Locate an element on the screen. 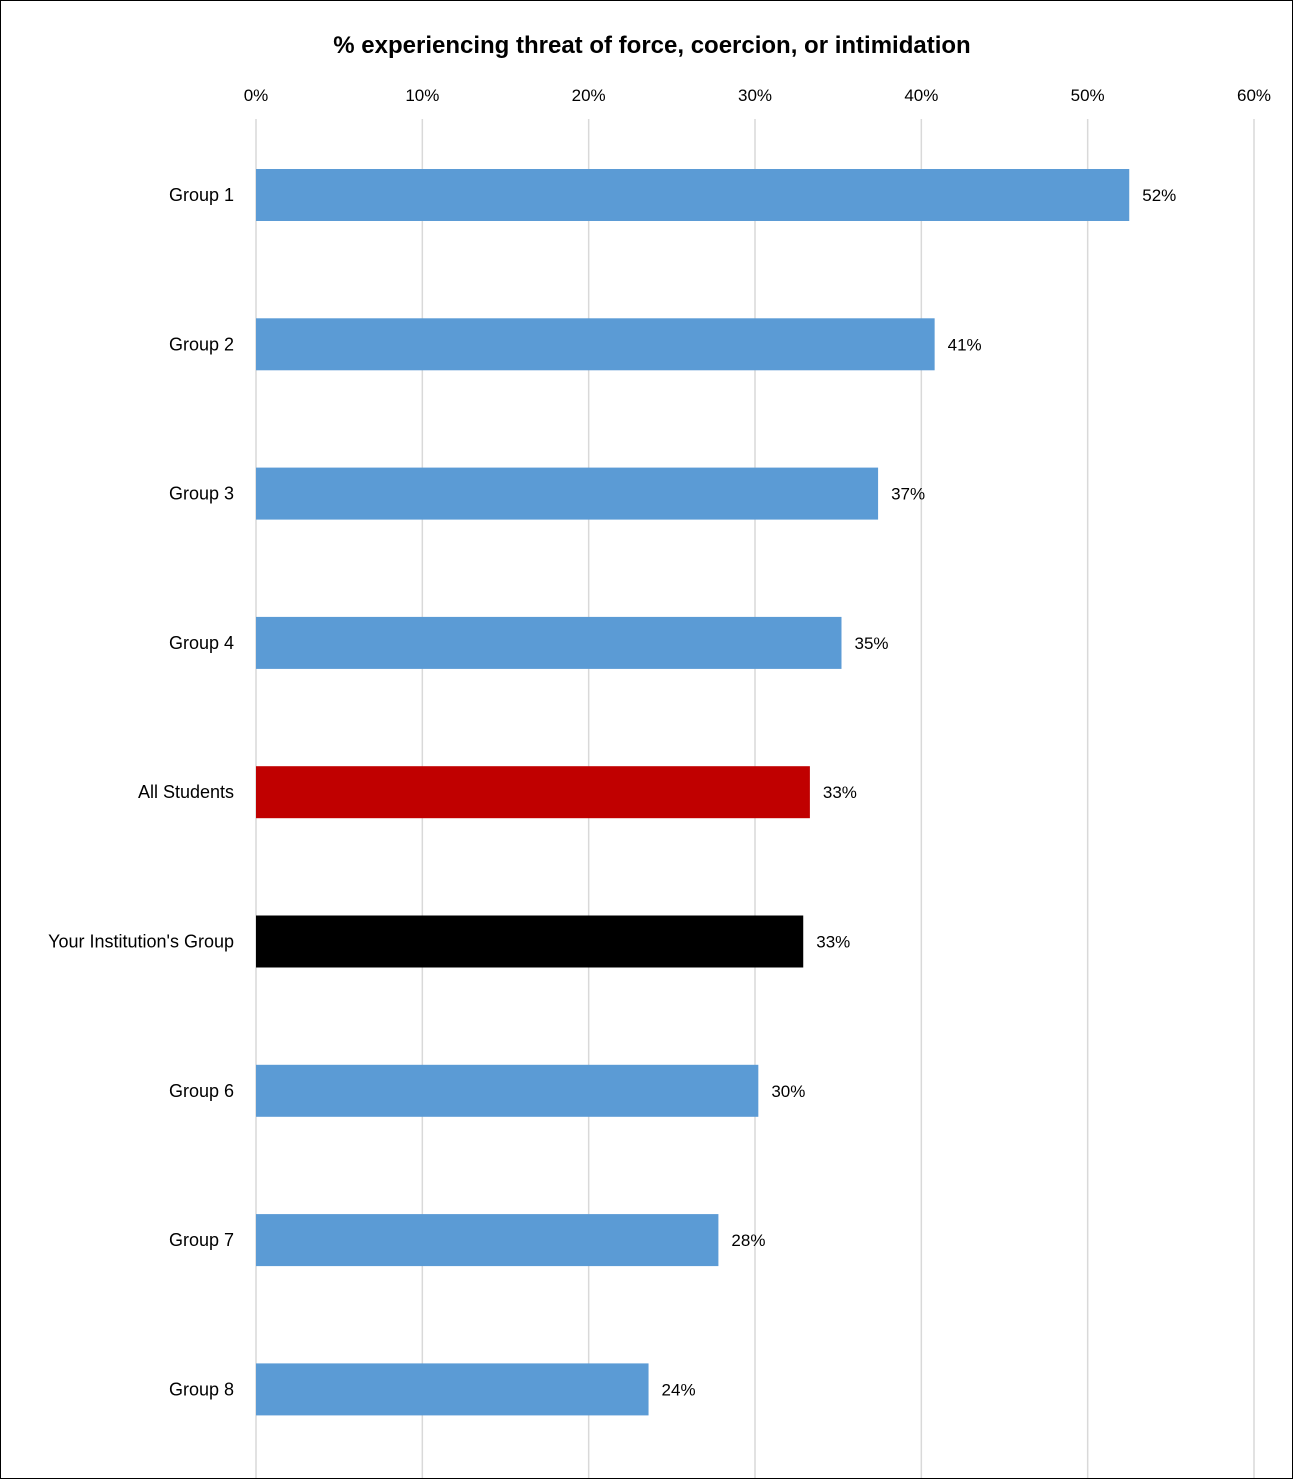 This screenshot has height=1479, width=1293. data-label: 41% is located at coordinates (965, 344).